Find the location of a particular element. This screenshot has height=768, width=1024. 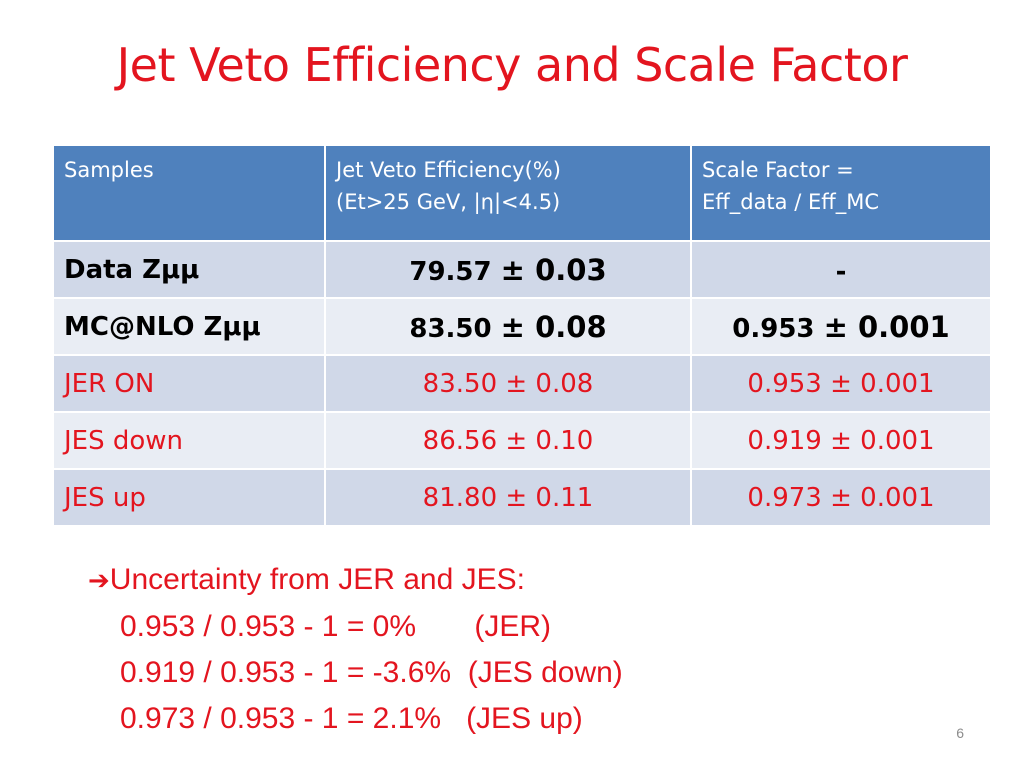

scale-factor-value: 0.919 is located at coordinates (784, 440).